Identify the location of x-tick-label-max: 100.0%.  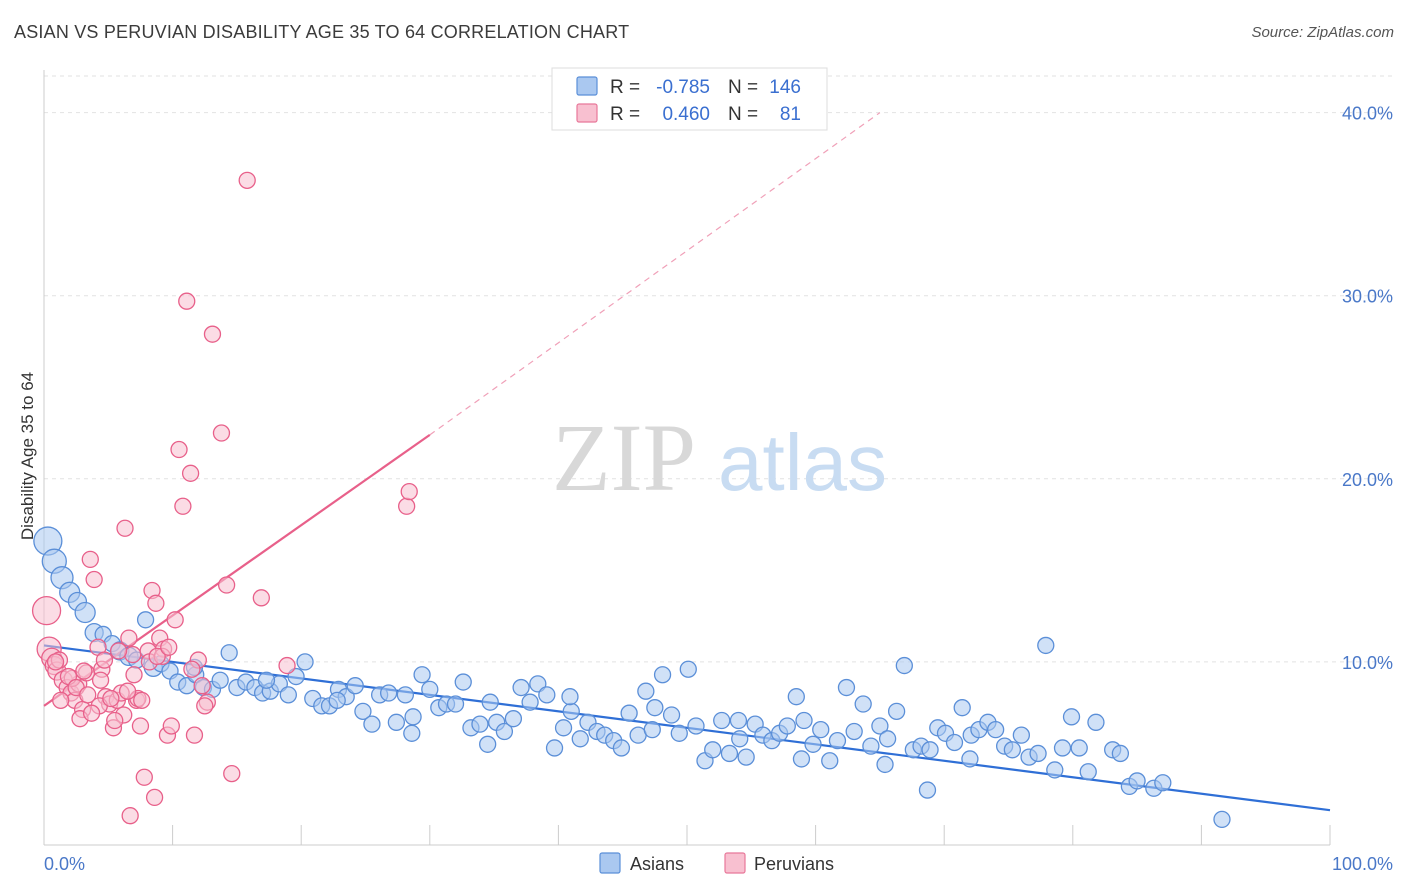
(1362, 864).